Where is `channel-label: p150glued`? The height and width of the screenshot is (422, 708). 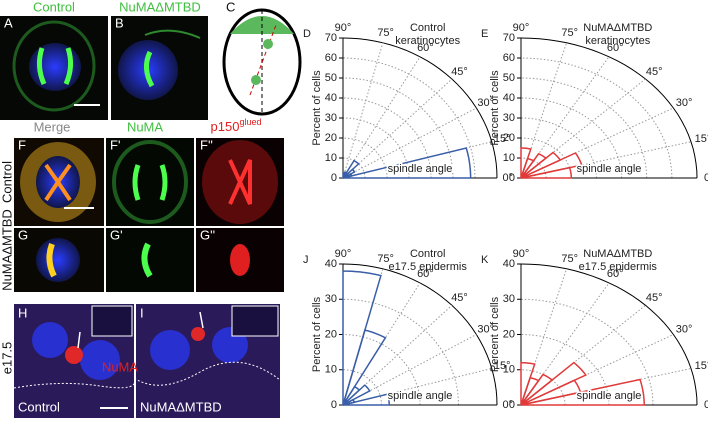
channel-label: p150glued is located at coordinates (236, 125).